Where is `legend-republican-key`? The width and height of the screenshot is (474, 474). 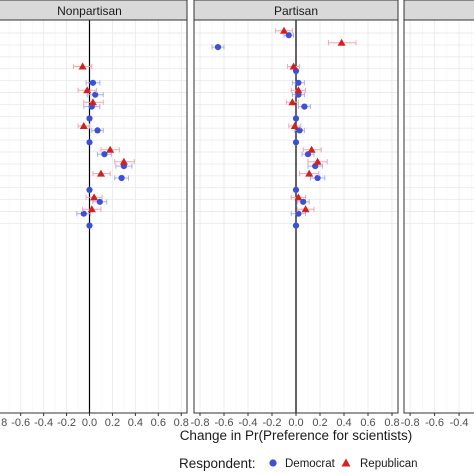
legend-republican-key is located at coordinates (346, 462).